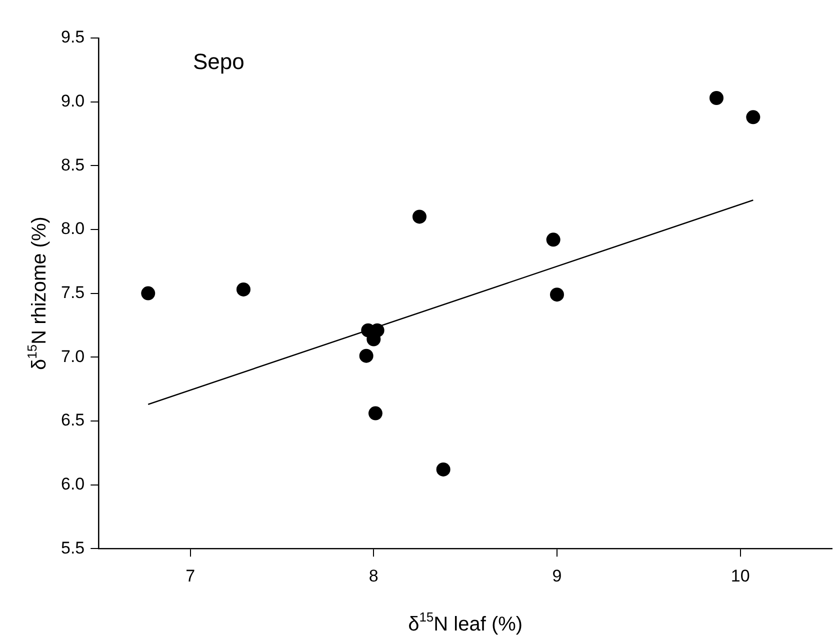 The image size is (839, 642). I want to click on y-tick-label: 8.0, so click(72, 228).